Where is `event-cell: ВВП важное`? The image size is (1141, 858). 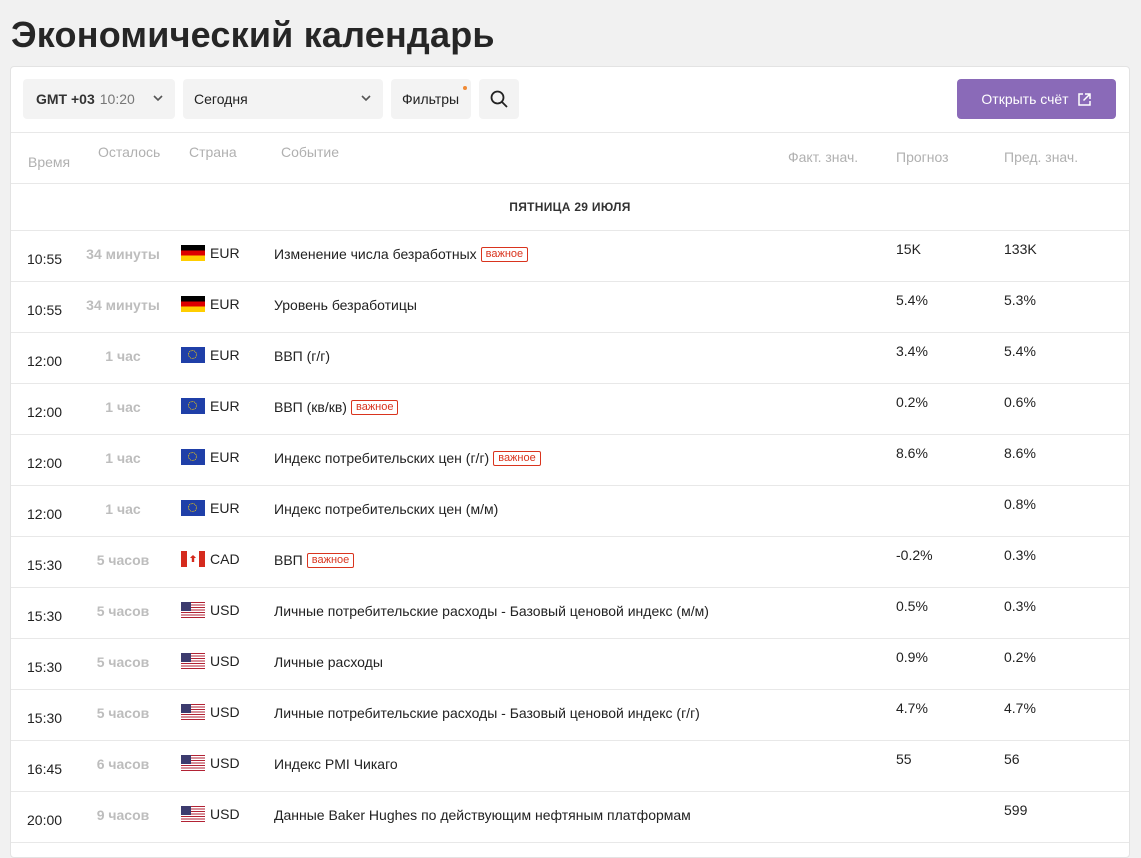 event-cell: ВВП важное is located at coordinates (314, 560).